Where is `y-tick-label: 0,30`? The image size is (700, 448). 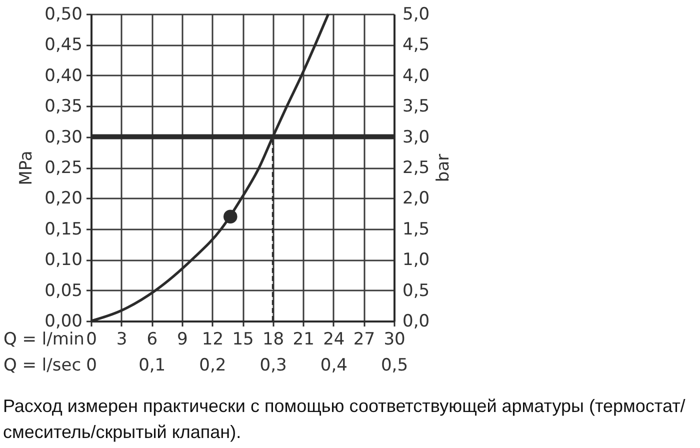 y-tick-label: 0,30 is located at coordinates (63, 137).